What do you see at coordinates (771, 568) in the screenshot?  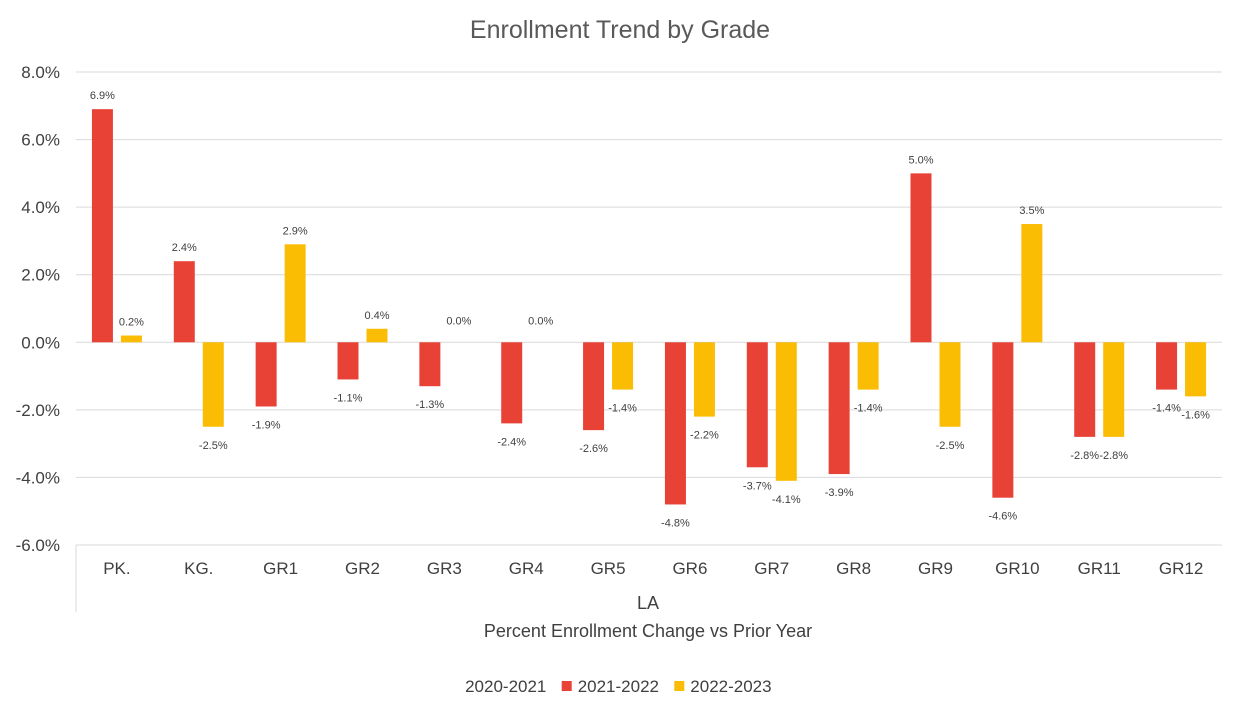 I see `x-category-label: GR7` at bounding box center [771, 568].